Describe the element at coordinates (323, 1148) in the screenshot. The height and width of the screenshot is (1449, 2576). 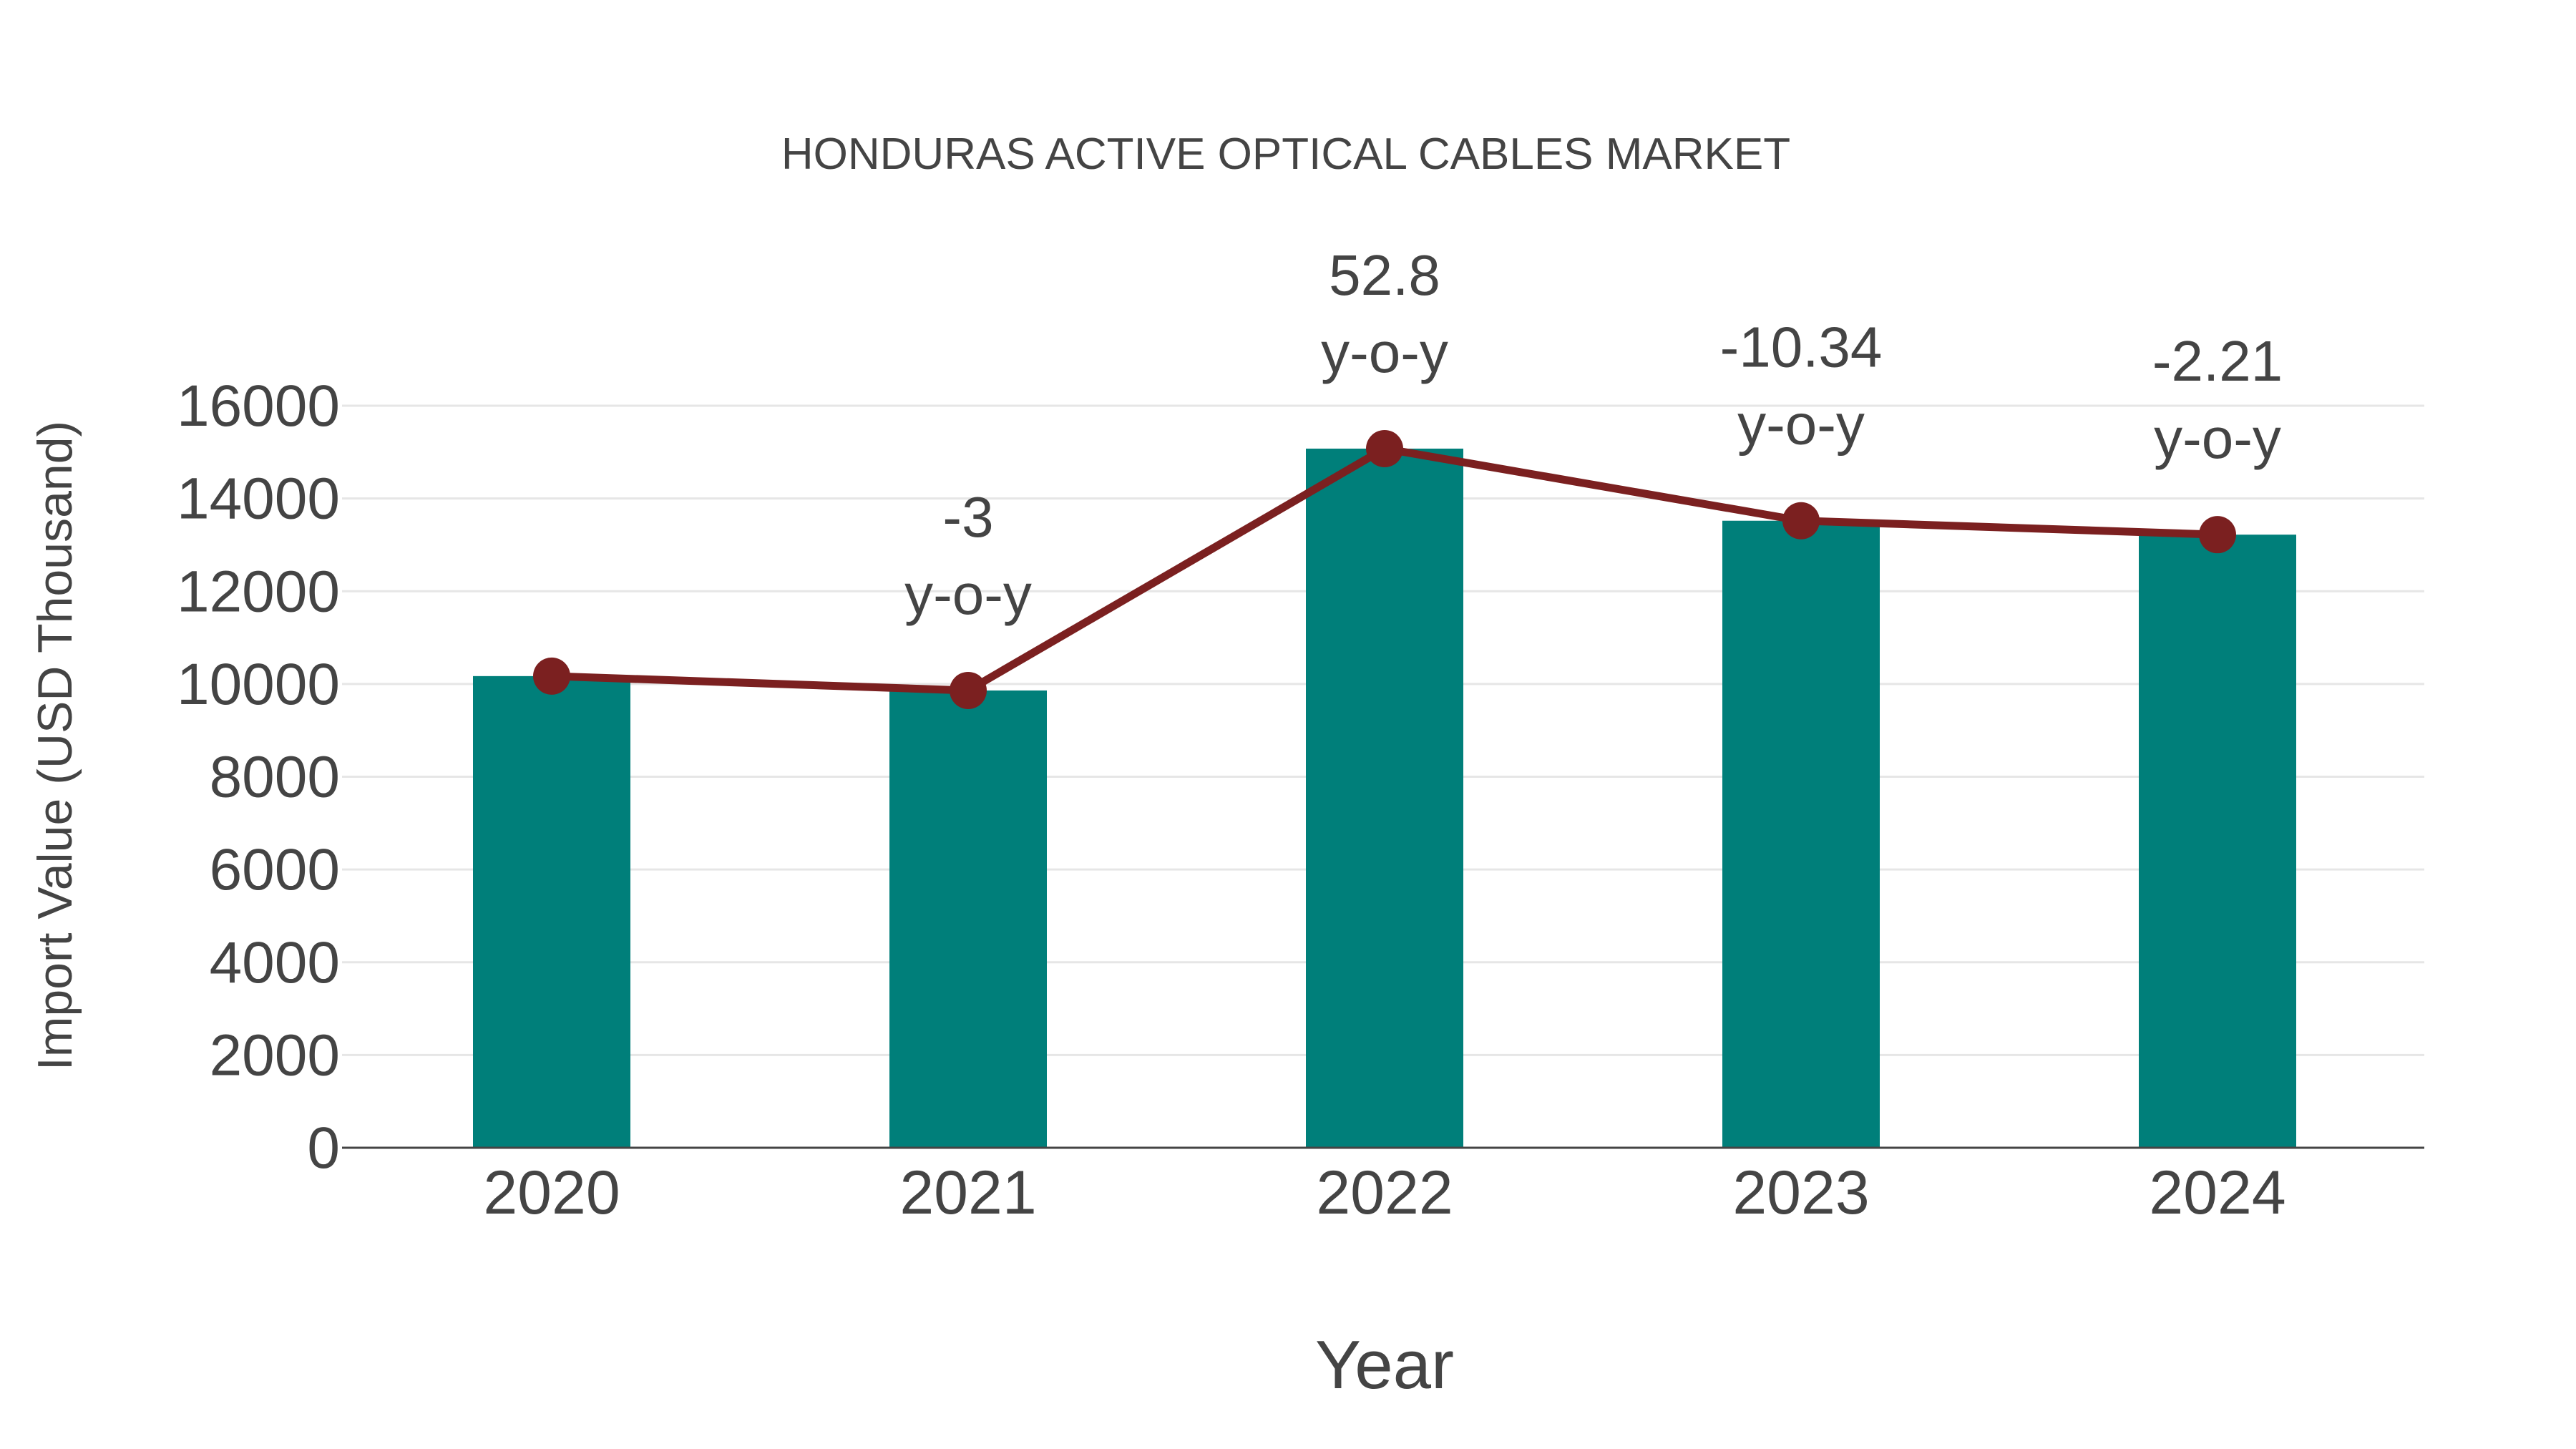
I see `y-tick-label: 0` at that location.